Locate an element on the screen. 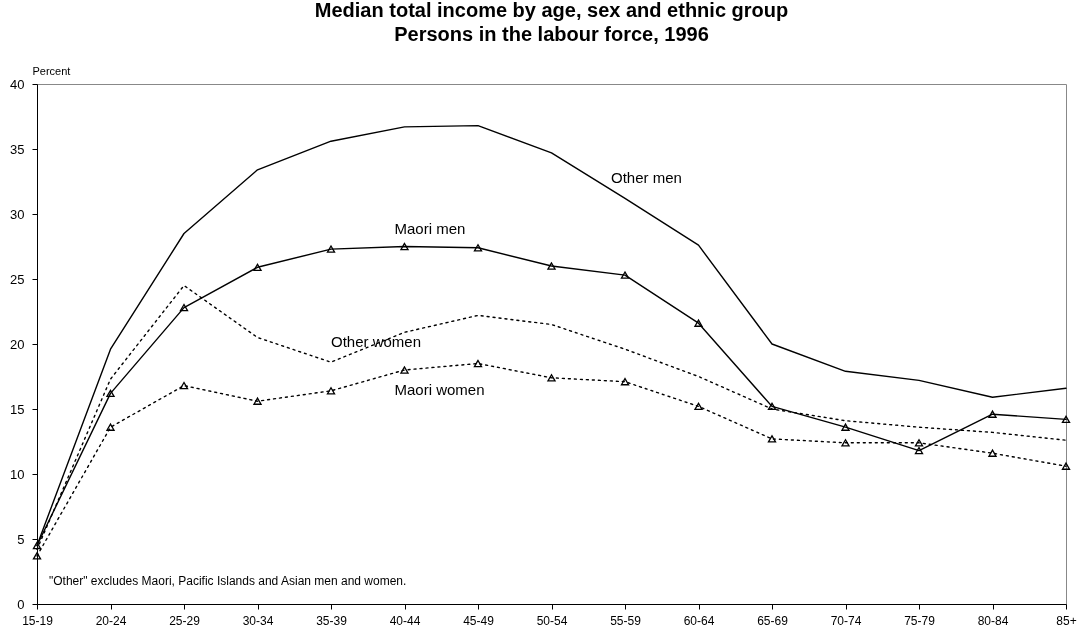 The image size is (1078, 643). x-tick-label: 15-19 is located at coordinates (38, 620).